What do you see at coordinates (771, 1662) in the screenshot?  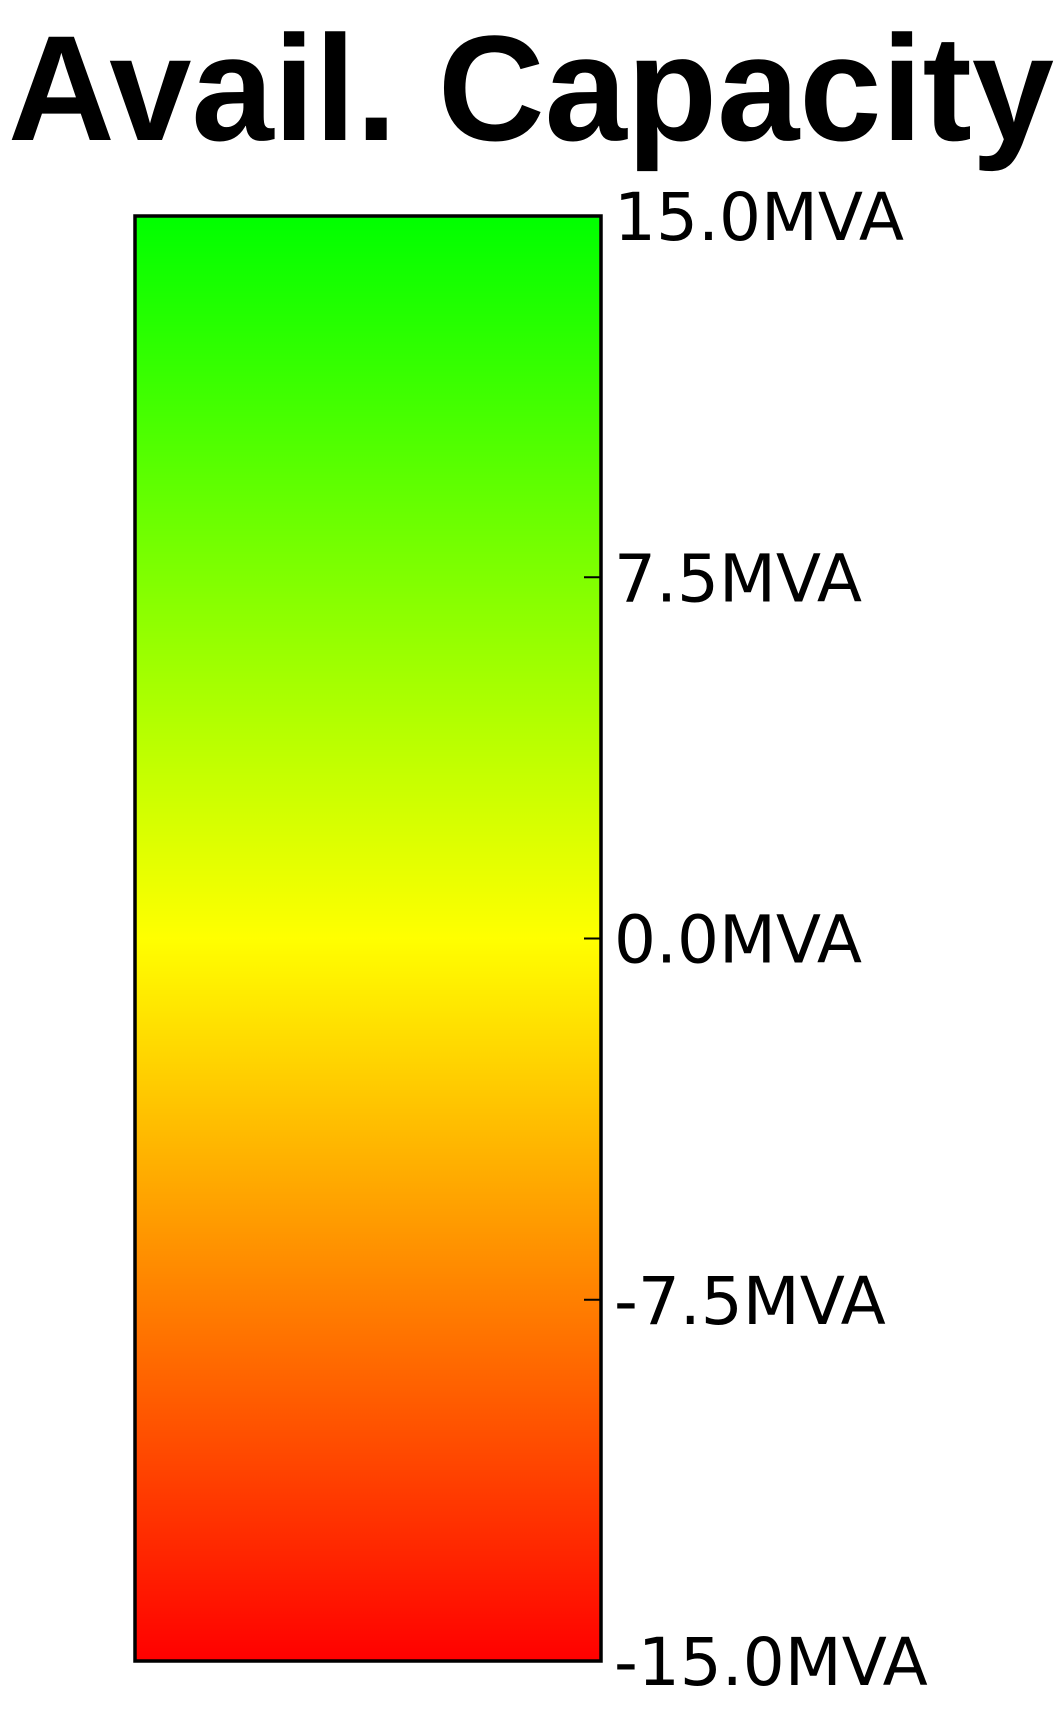 I see `tick-label: -15.0MVA` at bounding box center [771, 1662].